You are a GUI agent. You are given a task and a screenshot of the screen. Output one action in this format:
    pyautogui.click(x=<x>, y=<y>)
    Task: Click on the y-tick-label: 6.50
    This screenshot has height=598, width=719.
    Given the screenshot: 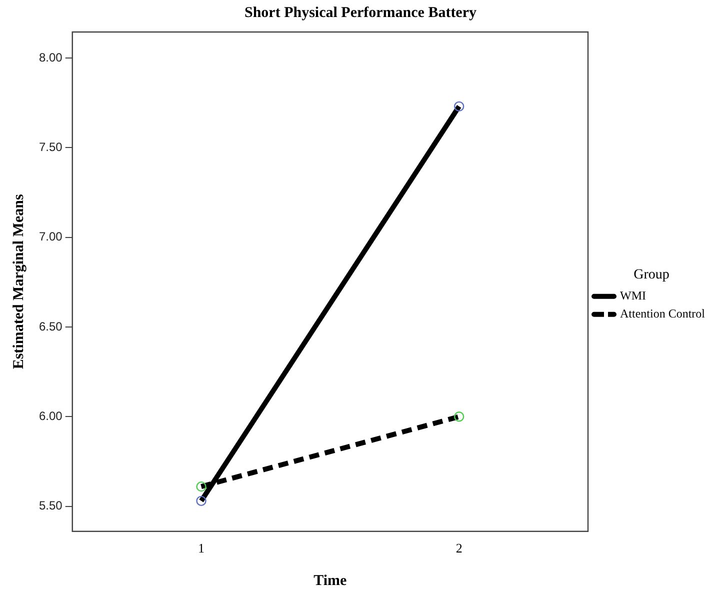 What is the action you would take?
    pyautogui.click(x=50, y=326)
    